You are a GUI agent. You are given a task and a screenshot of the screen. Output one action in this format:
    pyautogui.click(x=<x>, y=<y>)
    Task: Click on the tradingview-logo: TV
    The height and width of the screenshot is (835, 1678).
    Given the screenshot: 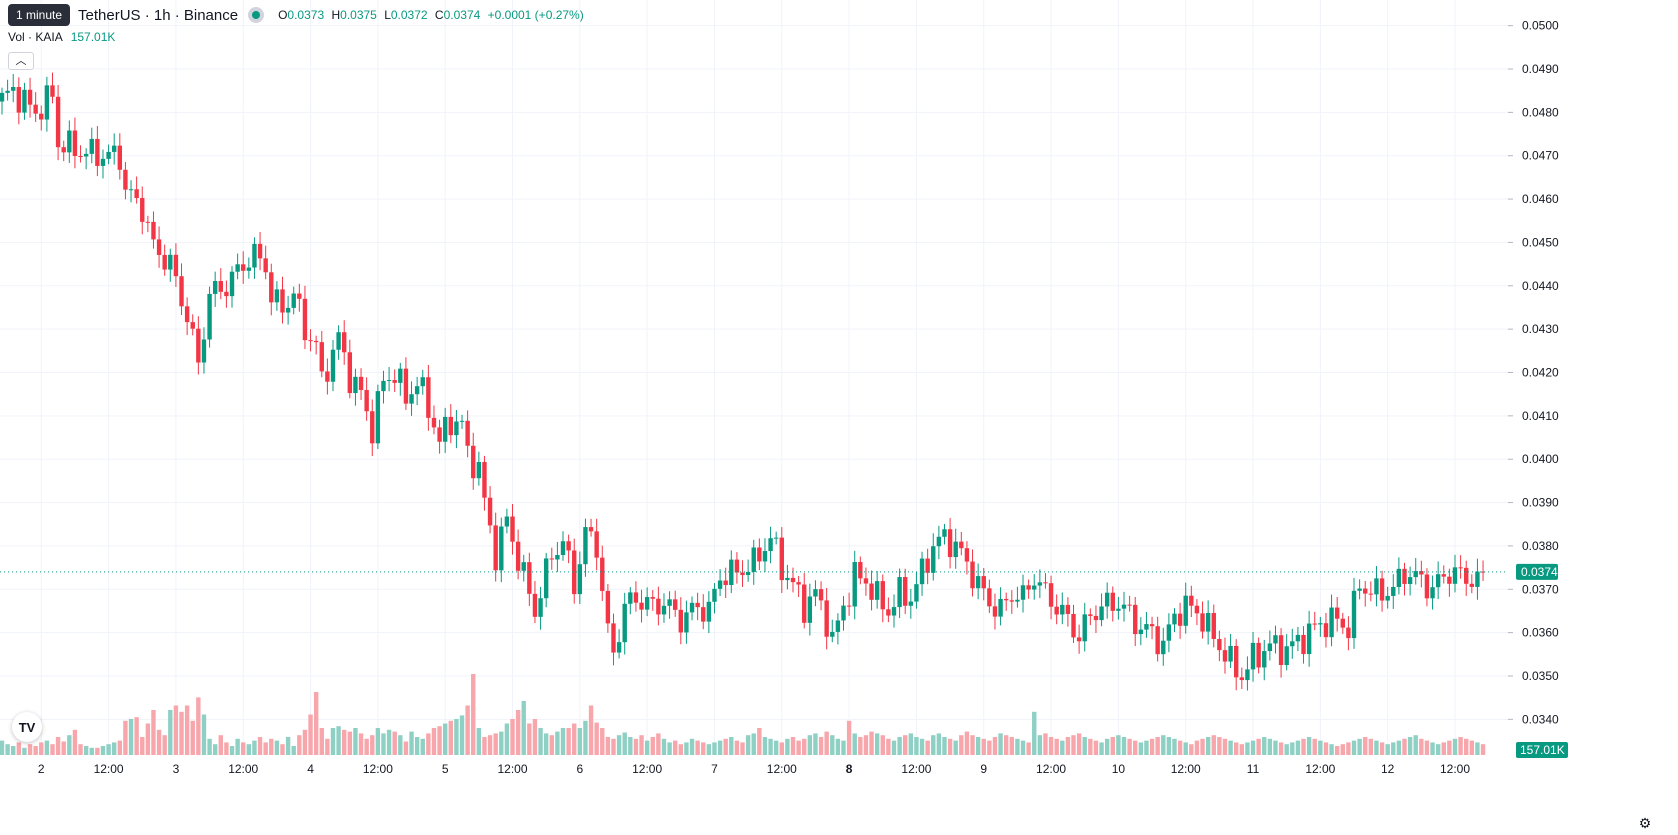 What is the action you would take?
    pyautogui.click(x=27, y=727)
    